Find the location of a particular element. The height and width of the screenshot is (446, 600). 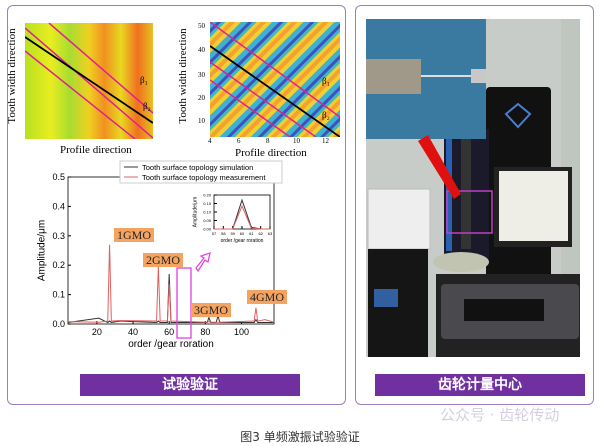

tick: 20 is located at coordinates (201, 98).